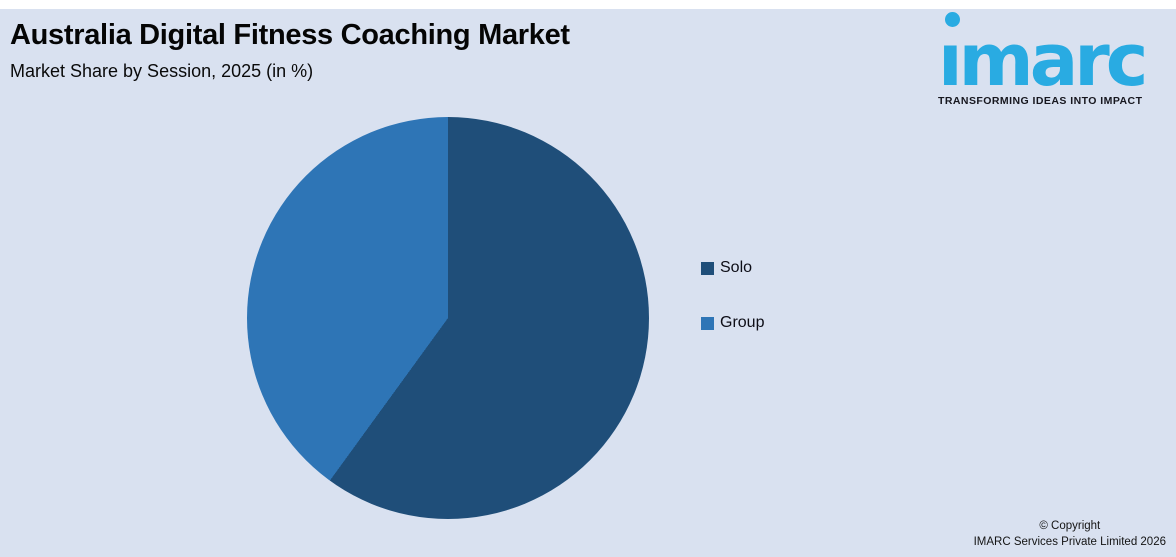 The height and width of the screenshot is (557, 1176). I want to click on copyright-line1: © Copyright, so click(1070, 525).